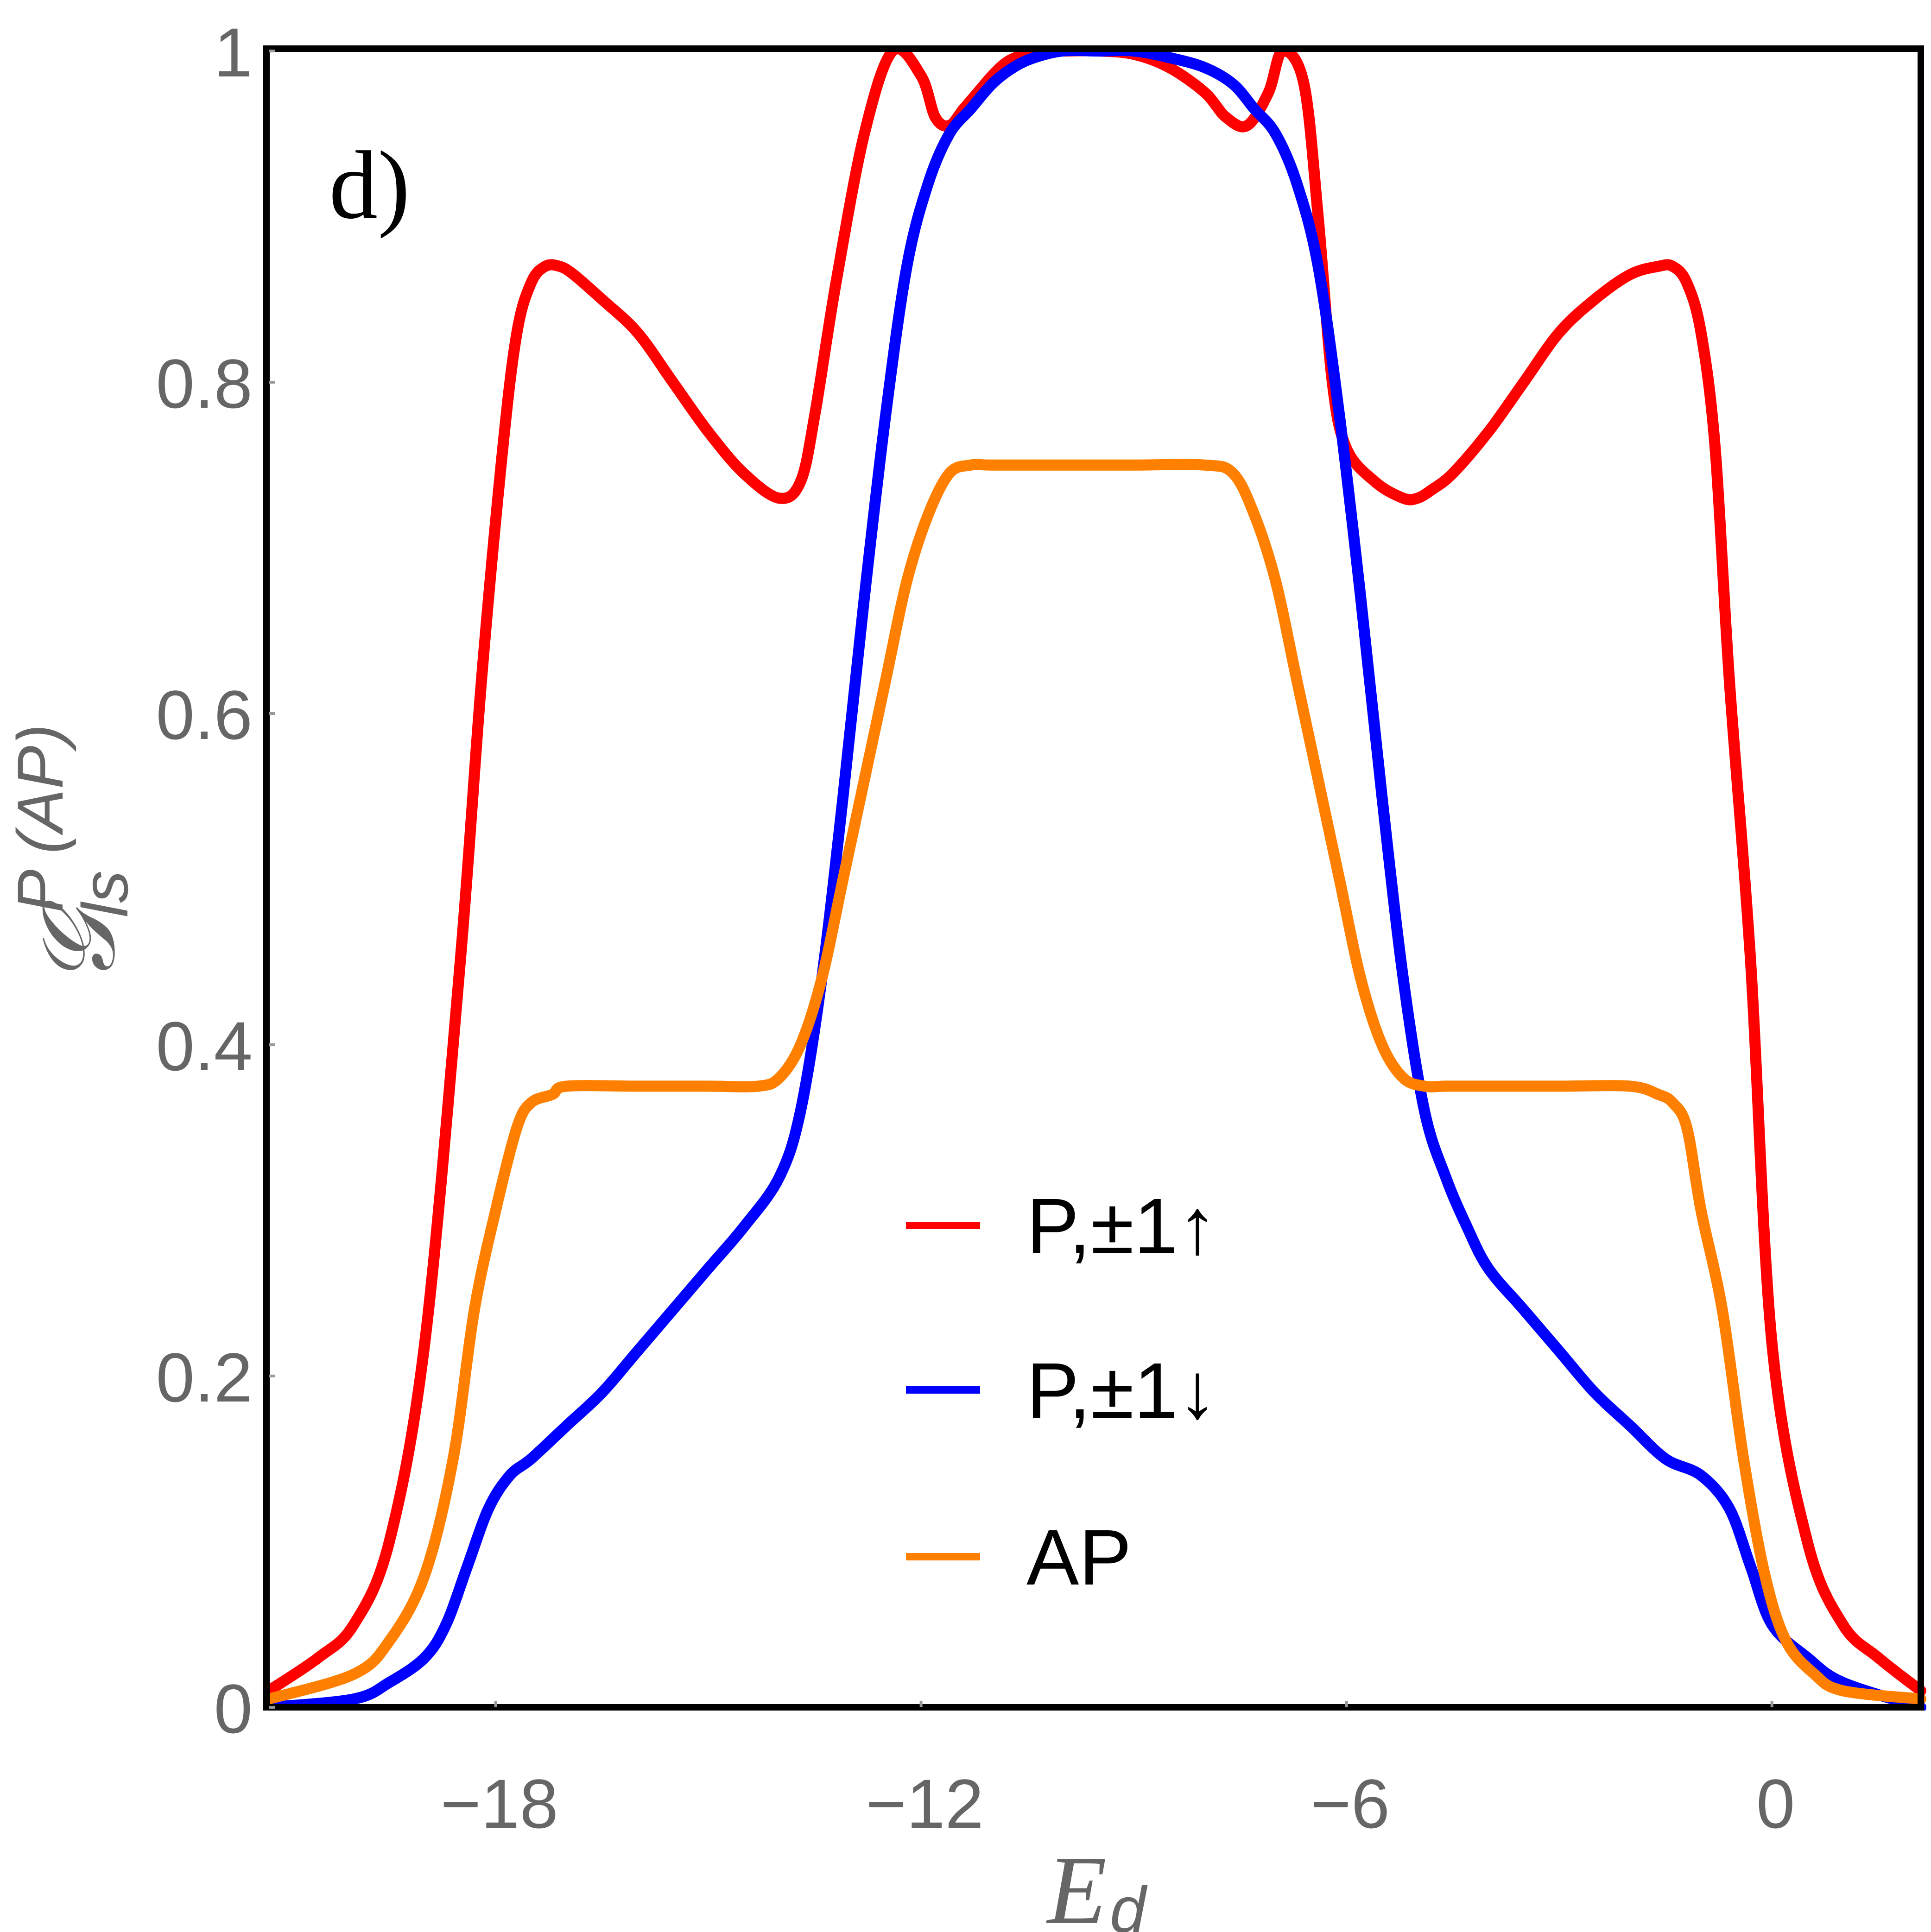 Image resolution: width=1931 pixels, height=1932 pixels. Describe the element at coordinates (1019, 1558) in the screenshot. I see `legend-entry: AP` at that location.